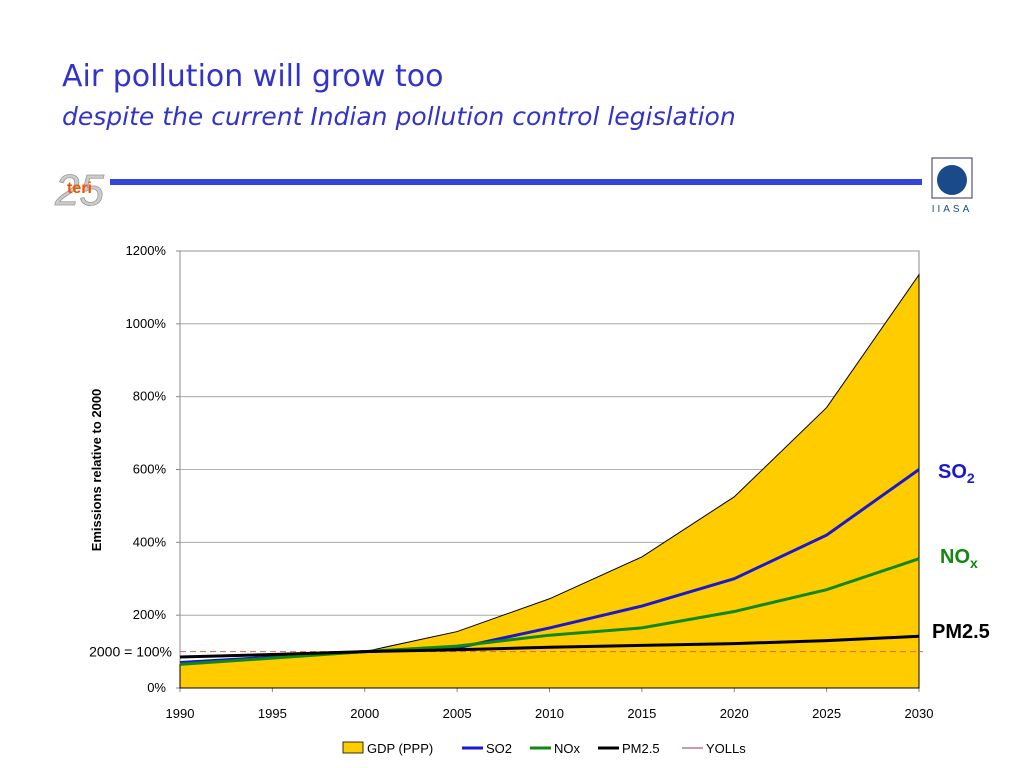  I want to click on logo-teri: teri, so click(79, 188).